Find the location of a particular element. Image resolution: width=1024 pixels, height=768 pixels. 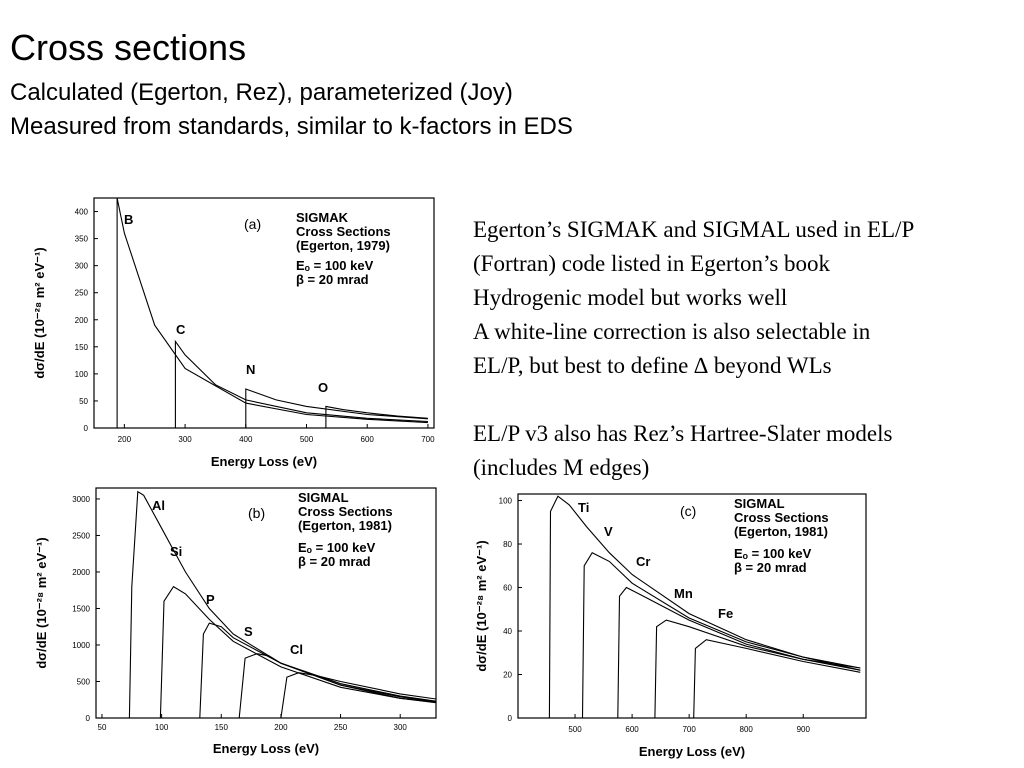

series-label-mn: Mn is located at coordinates (683, 593).